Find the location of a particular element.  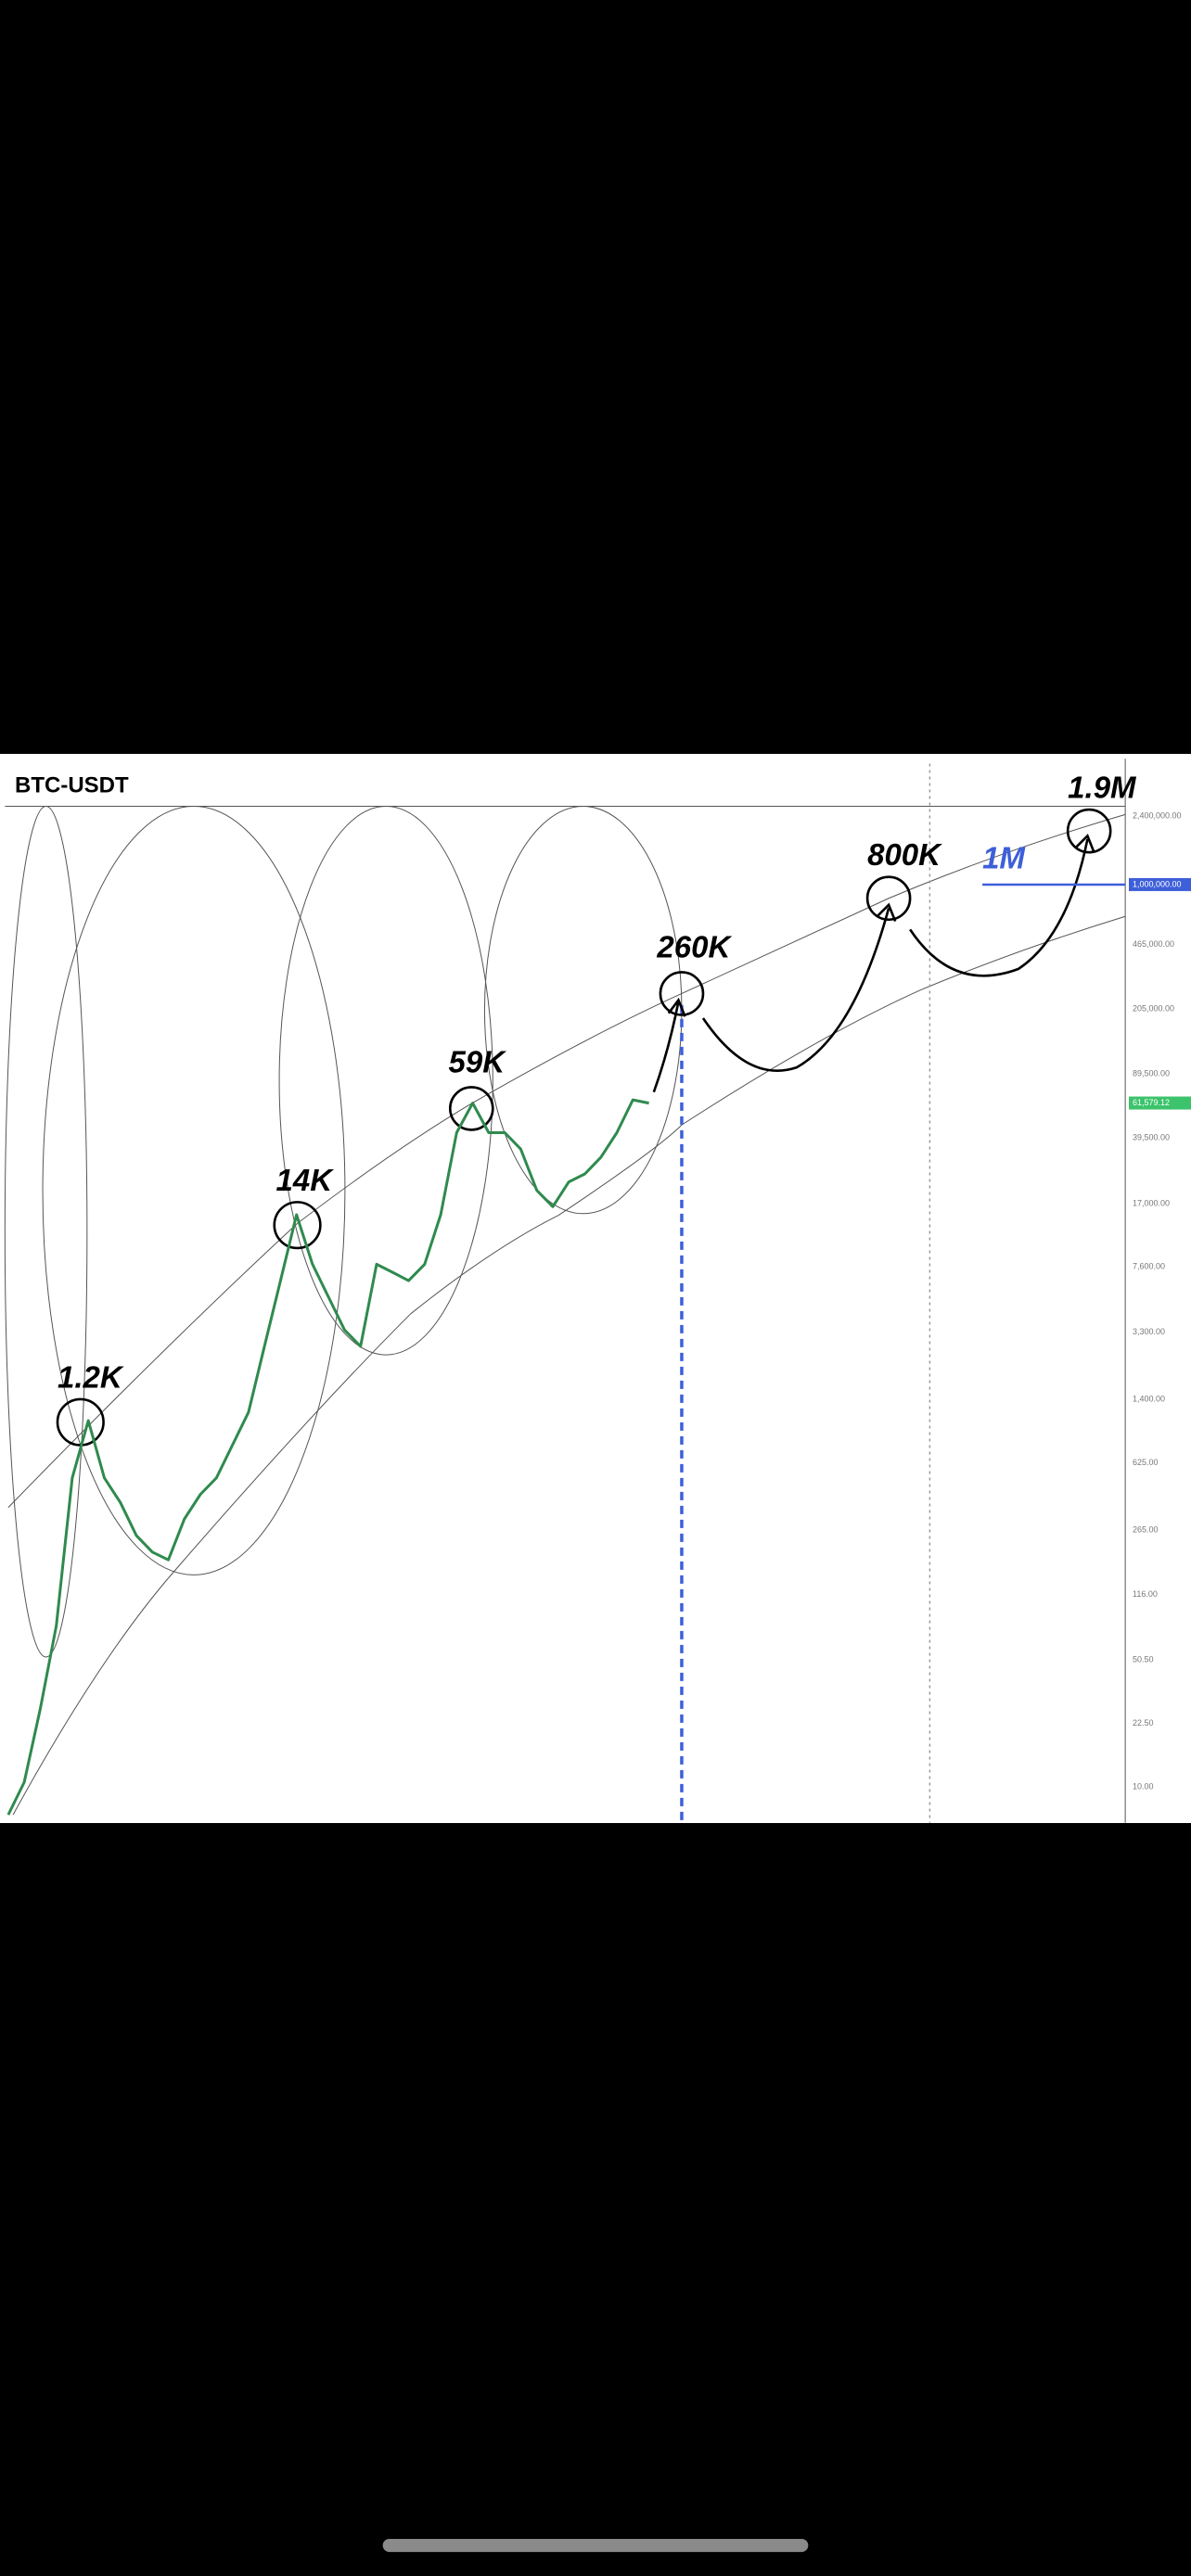

annotation: 14K is located at coordinates (305, 1180).